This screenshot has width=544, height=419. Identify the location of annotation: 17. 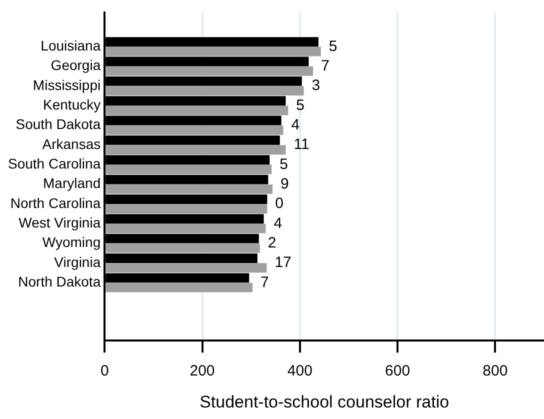
(283, 263).